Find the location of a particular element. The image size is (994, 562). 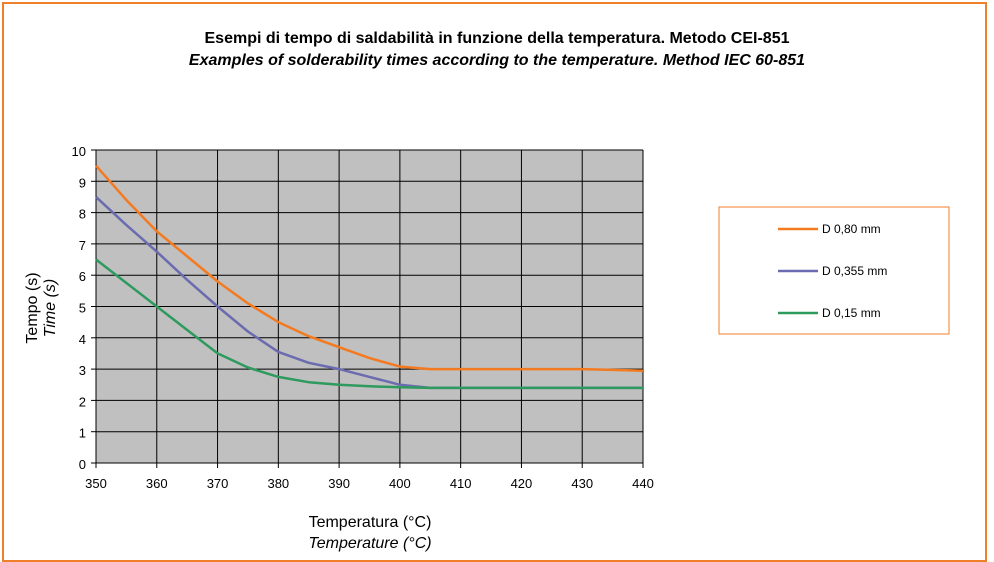

x-tick-label: 430 is located at coordinates (582, 483).